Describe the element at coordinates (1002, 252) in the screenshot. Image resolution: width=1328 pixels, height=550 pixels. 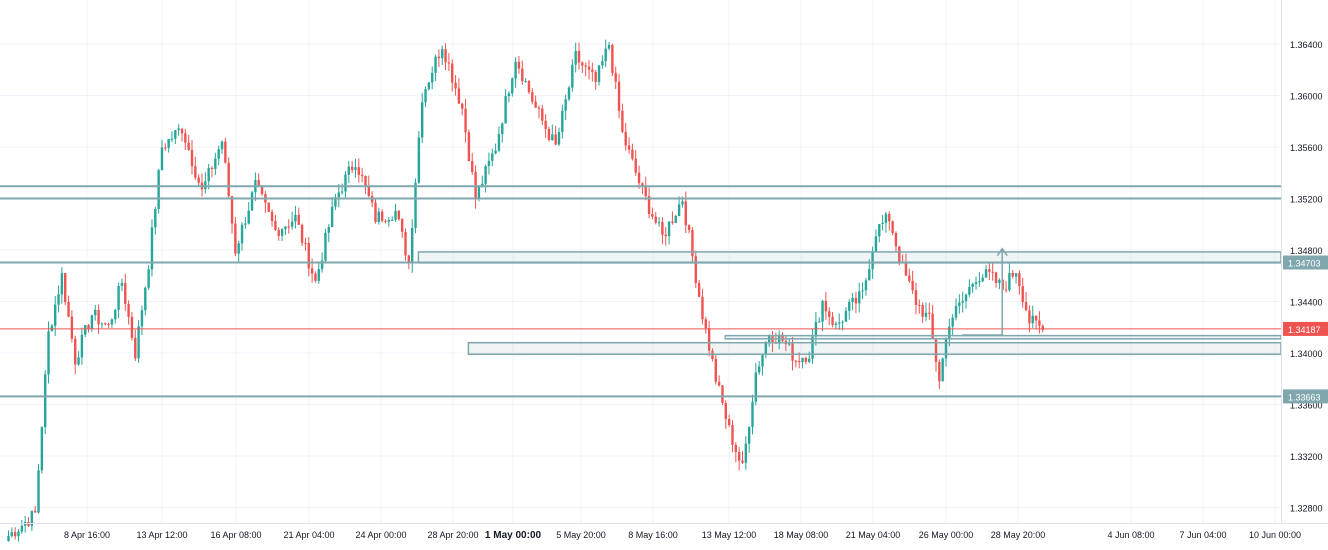
I see `arrow-head-icon` at that location.